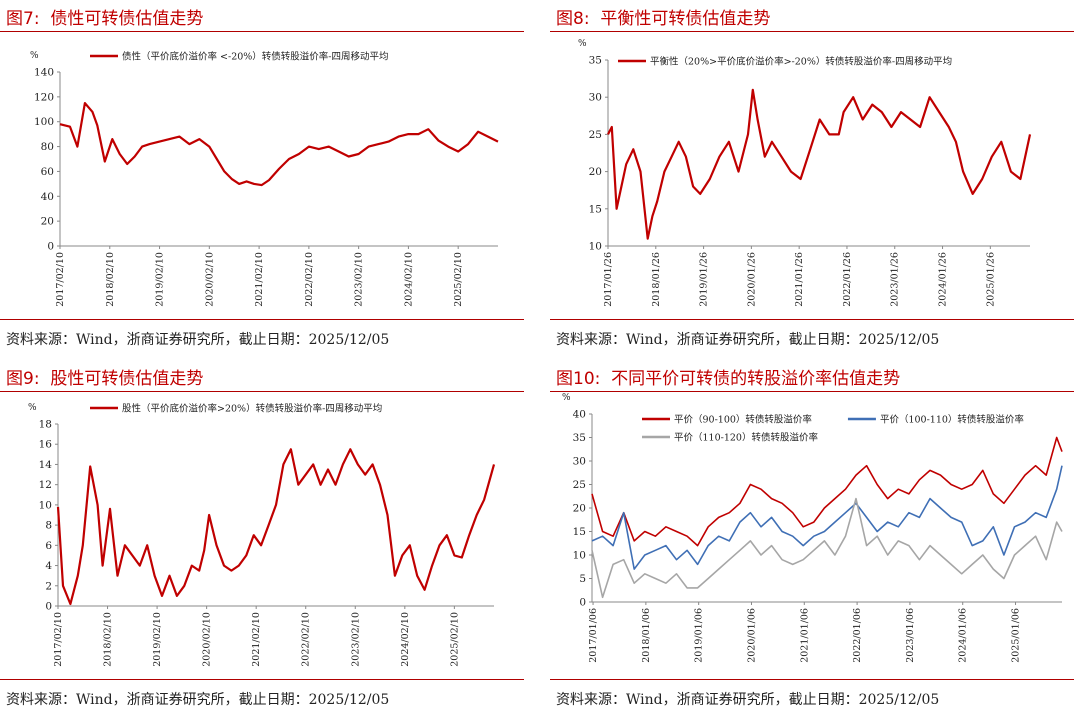  Describe the element at coordinates (748, 340) in the screenshot. I see `source-note-fig8: 资料来源：Wind，浙商证券研究所，截止日期：2025/12/05` at that location.